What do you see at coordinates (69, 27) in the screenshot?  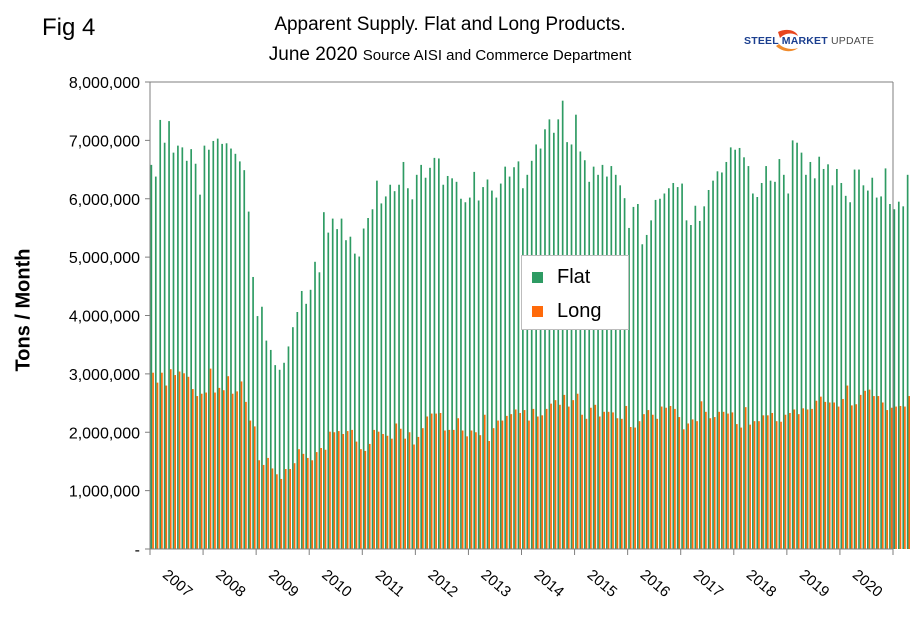 I see `figure-label: Fig 4` at bounding box center [69, 27].